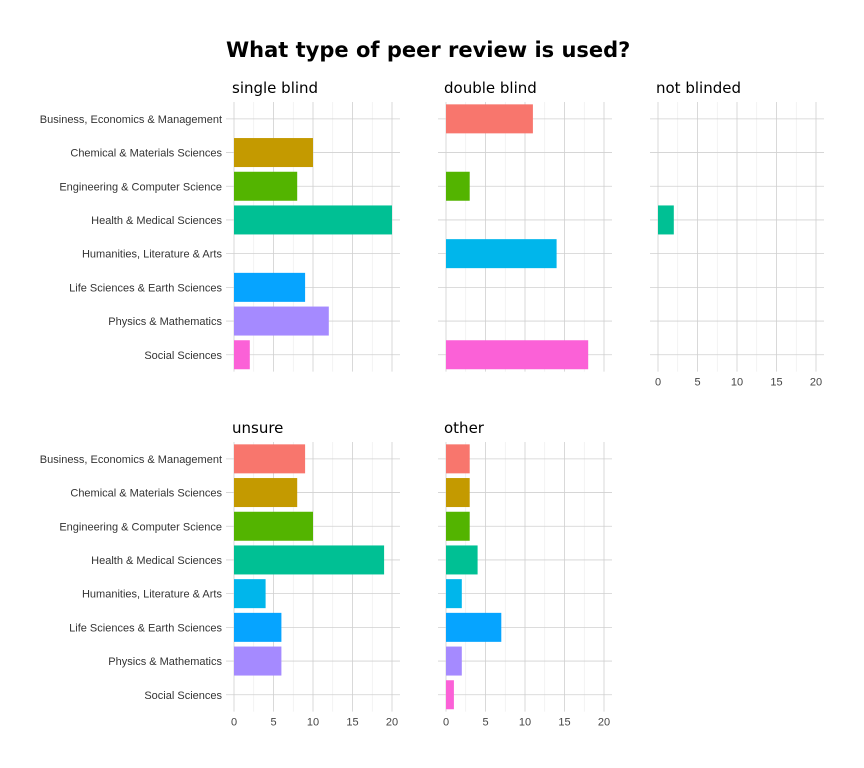 The width and height of the screenshot is (864, 768). What do you see at coordinates (464, 428) in the screenshot?
I see `facet-label: other` at bounding box center [464, 428].